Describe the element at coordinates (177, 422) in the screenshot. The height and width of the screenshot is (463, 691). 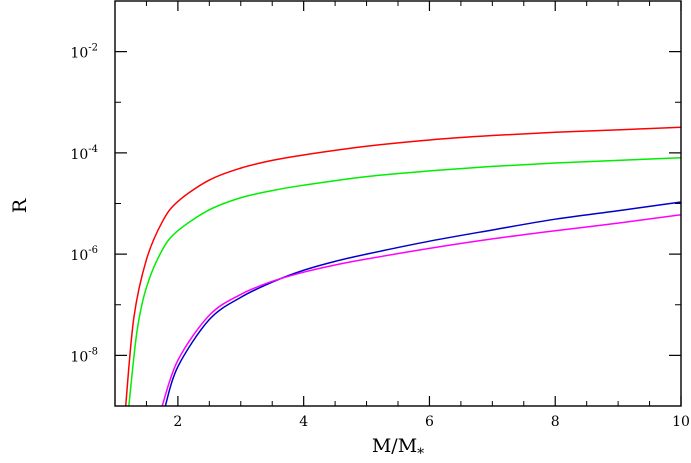
I see `x-tick-label: 2` at that location.